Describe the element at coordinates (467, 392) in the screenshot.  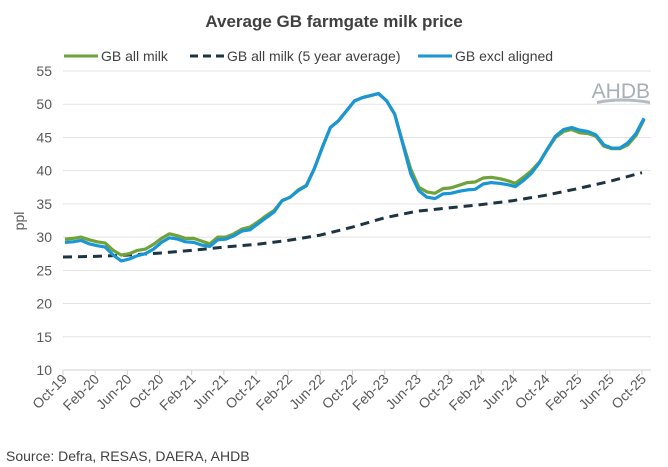
I see `x-tick-label: Feb-24` at that location.